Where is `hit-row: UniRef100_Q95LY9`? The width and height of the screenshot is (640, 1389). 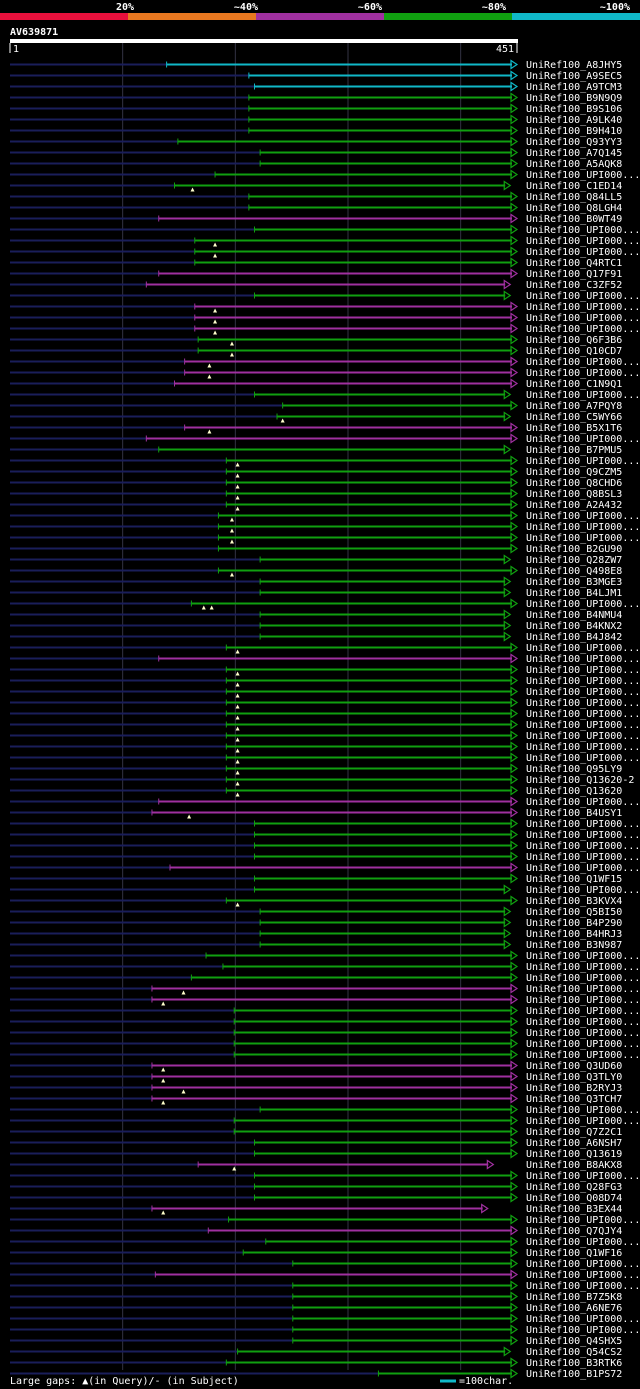 hit-row: UniRef100_Q95LY9 is located at coordinates (316, 769).